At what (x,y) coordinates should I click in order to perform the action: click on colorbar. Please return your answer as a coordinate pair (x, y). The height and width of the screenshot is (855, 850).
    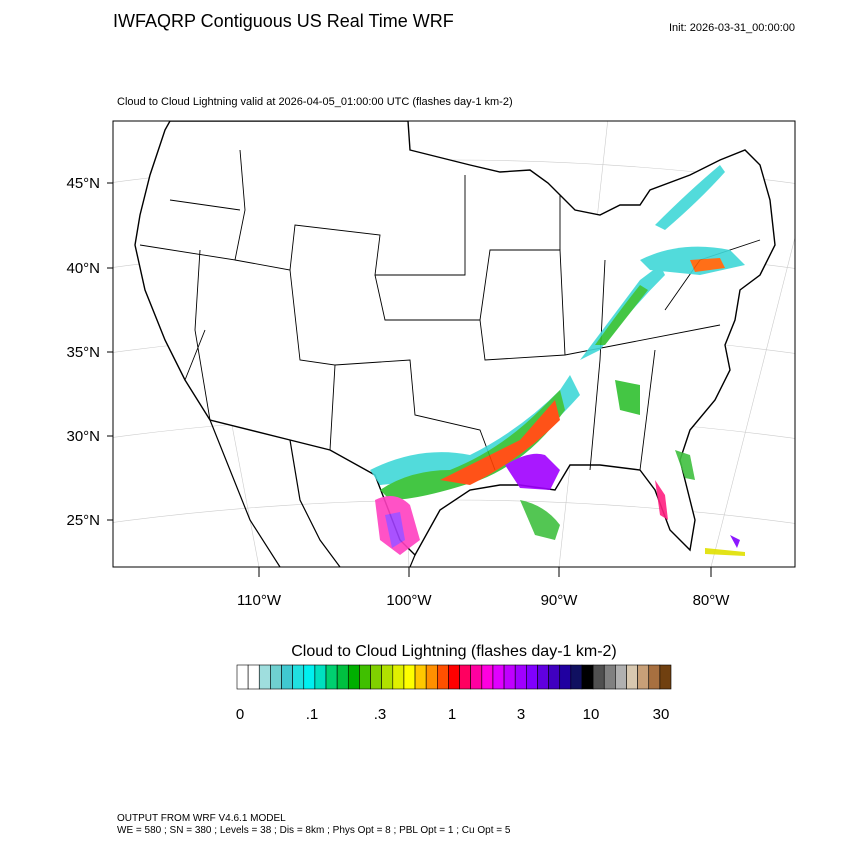
    Looking at the image, I should click on (454, 677).